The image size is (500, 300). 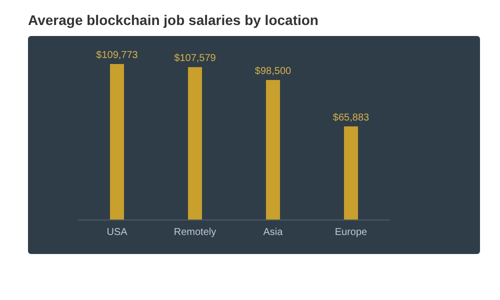 What do you see at coordinates (273, 72) in the screenshot?
I see `data-label: $98,500` at bounding box center [273, 72].